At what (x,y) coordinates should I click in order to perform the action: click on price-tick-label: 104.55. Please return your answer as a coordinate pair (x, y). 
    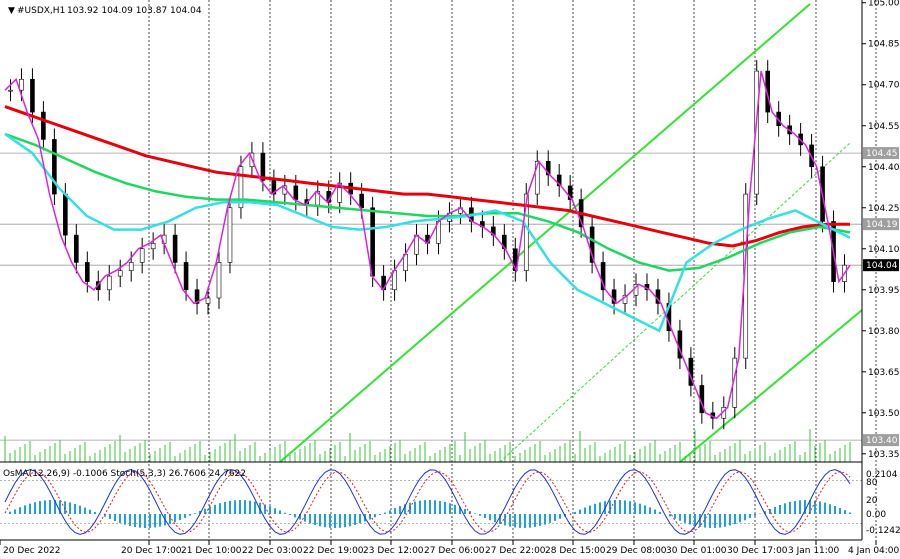
    Looking at the image, I should click on (884, 127).